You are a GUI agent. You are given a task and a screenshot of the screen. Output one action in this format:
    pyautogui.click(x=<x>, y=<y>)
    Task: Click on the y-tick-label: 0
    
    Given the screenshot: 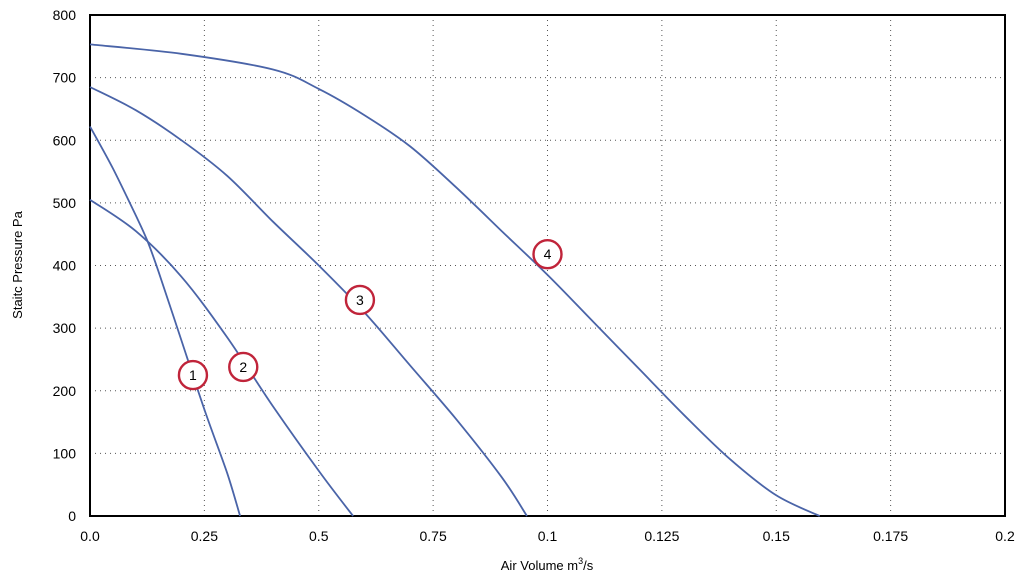 What is the action you would take?
    pyautogui.click(x=72, y=516)
    